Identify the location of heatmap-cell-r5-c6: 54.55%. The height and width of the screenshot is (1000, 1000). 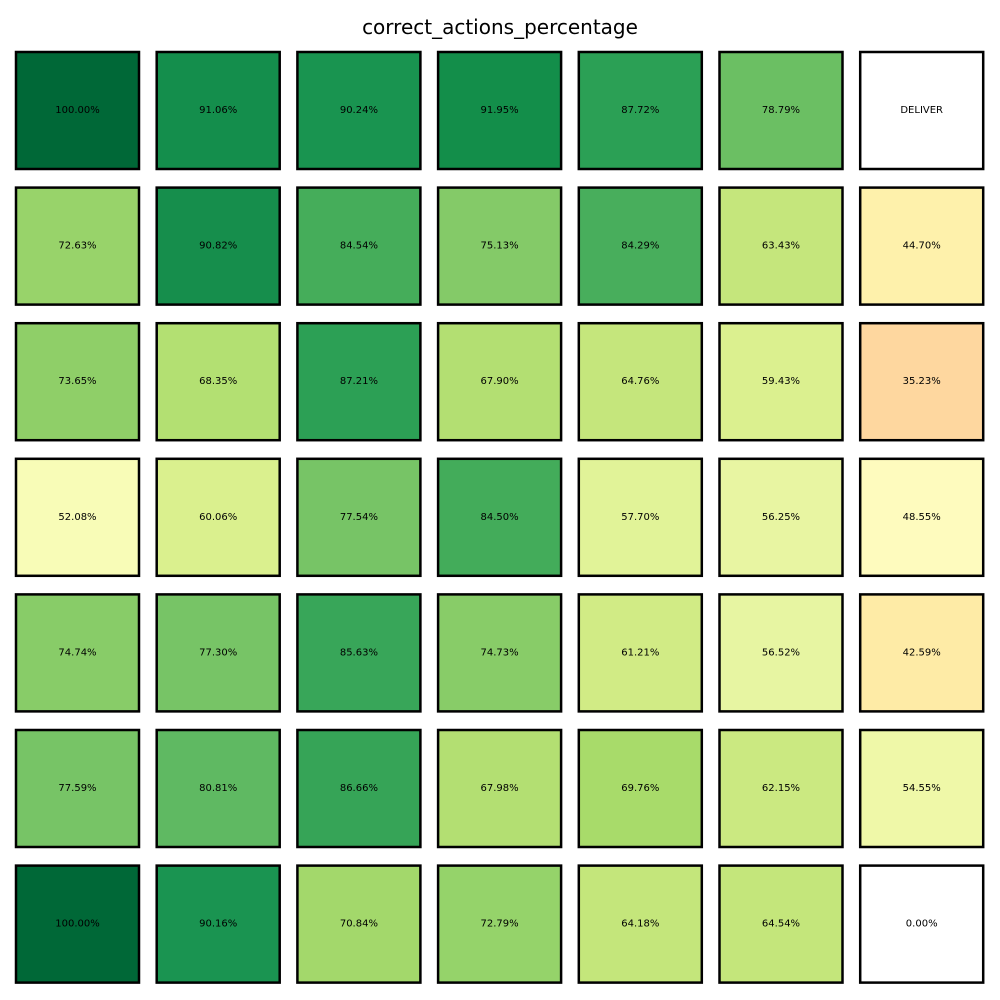
(921, 788).